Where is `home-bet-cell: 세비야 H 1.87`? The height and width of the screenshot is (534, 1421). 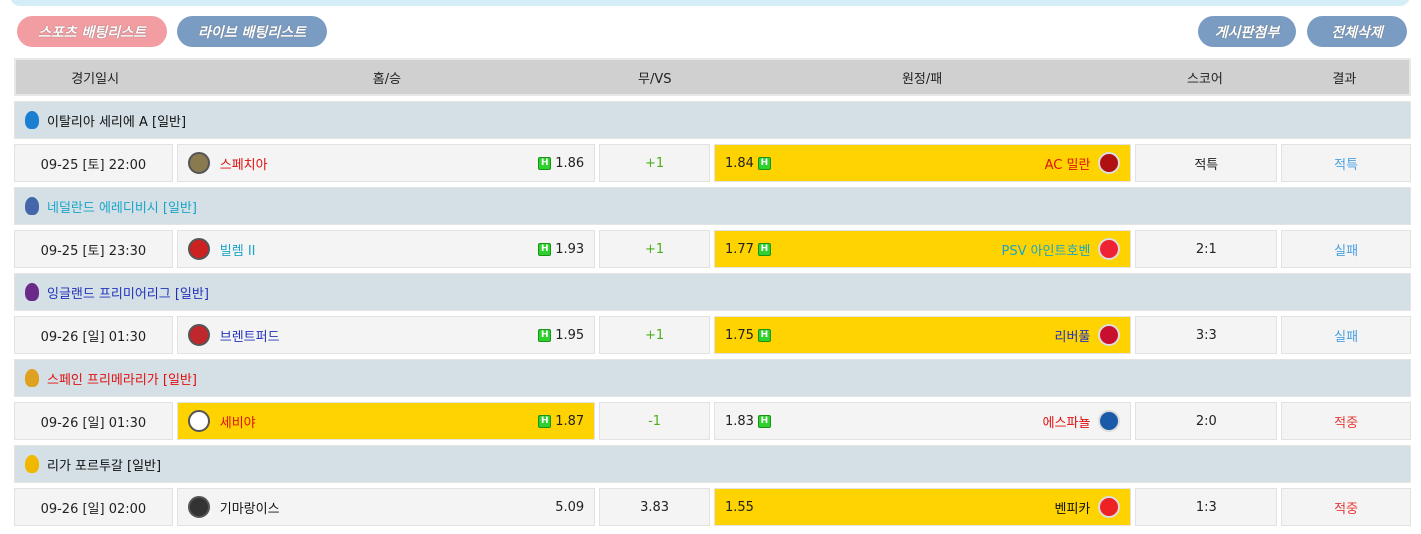 home-bet-cell: 세비야 H 1.87 is located at coordinates (386, 421).